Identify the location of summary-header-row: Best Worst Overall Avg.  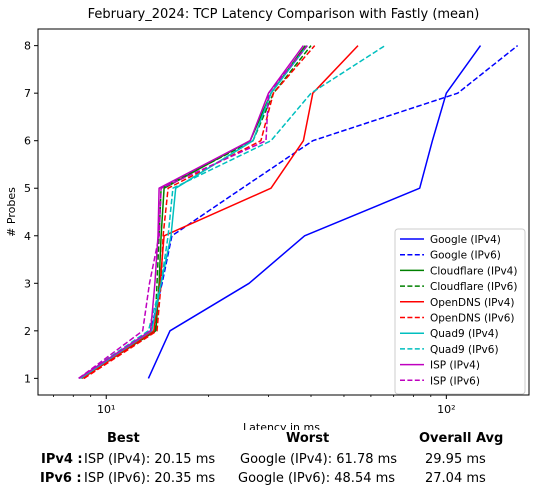
(270, 441).